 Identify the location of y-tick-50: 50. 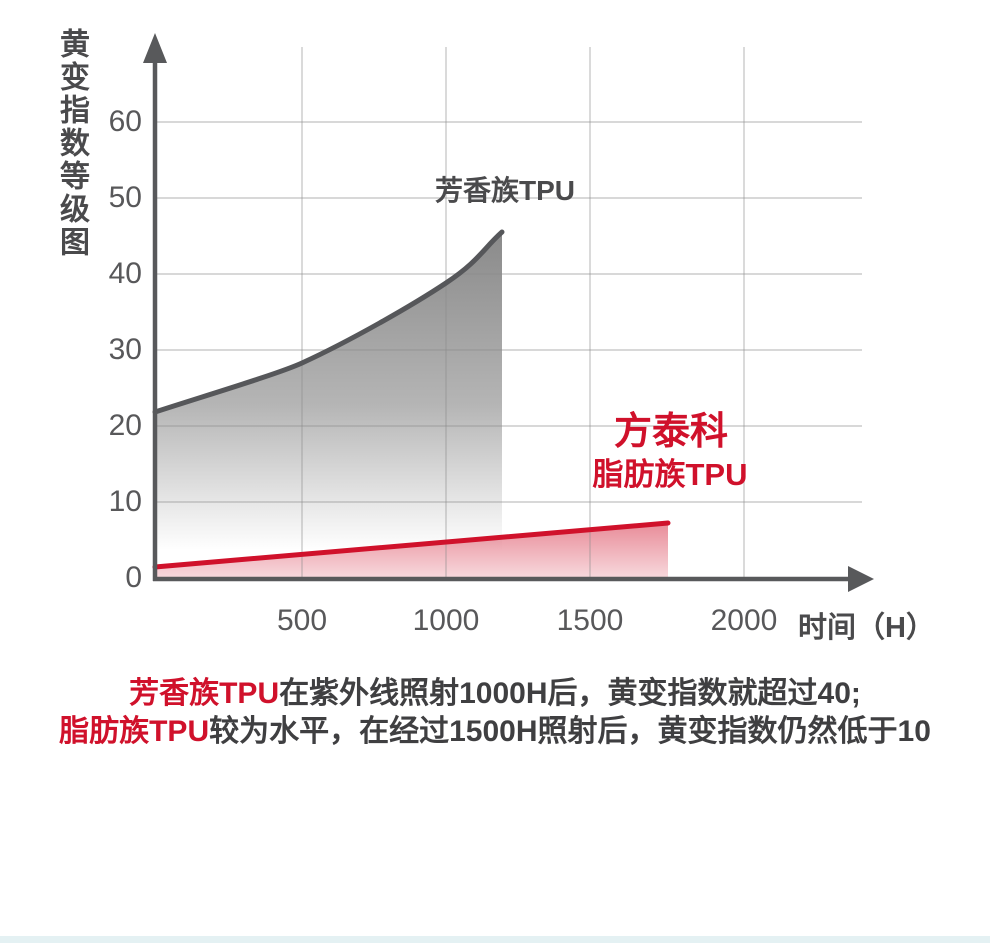
(125, 197).